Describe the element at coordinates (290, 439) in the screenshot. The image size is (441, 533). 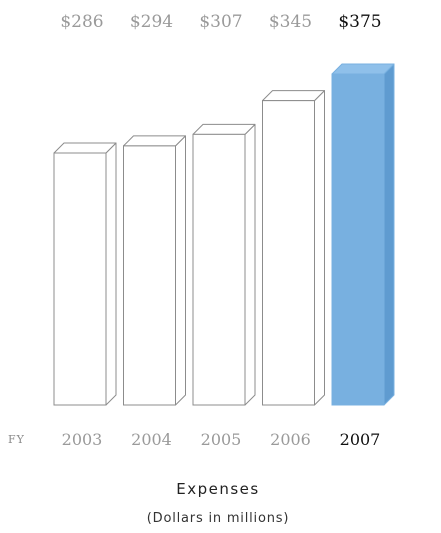
I see `year-label-2006: 2006` at that location.